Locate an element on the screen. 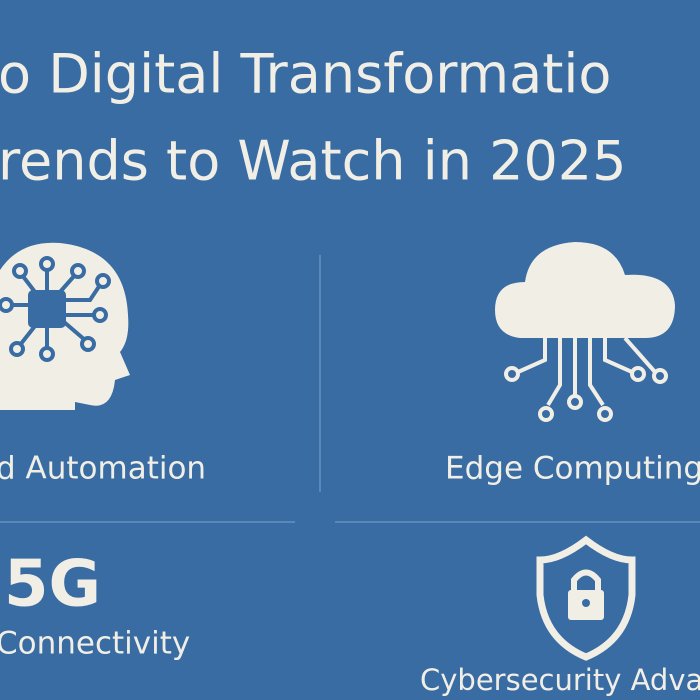 This screenshot has height=700, width=700. panel-label: Cybersecurity Adva is located at coordinates (560, 680).